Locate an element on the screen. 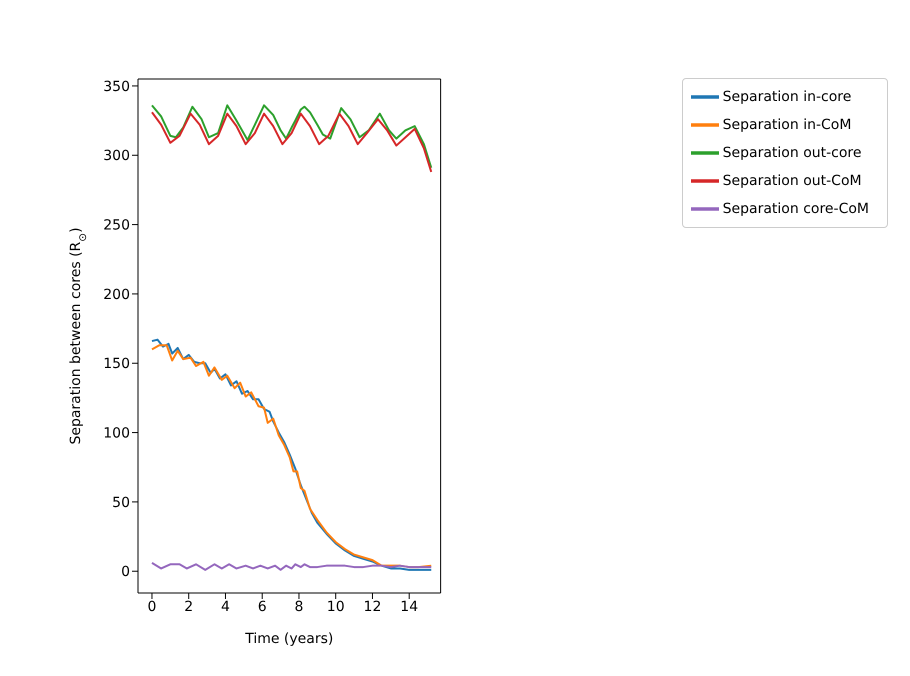  x-tick-label: 2 is located at coordinates (189, 606).